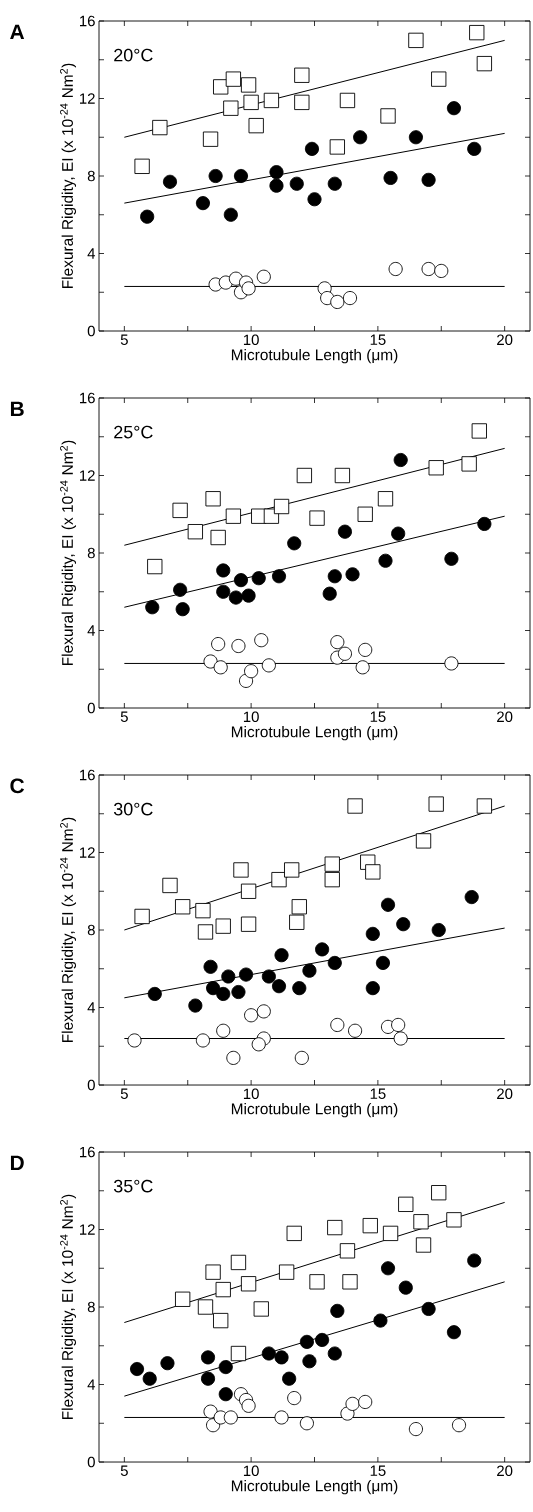  What do you see at coordinates (17, 32) in the screenshot?
I see `chart-title: A` at bounding box center [17, 32].